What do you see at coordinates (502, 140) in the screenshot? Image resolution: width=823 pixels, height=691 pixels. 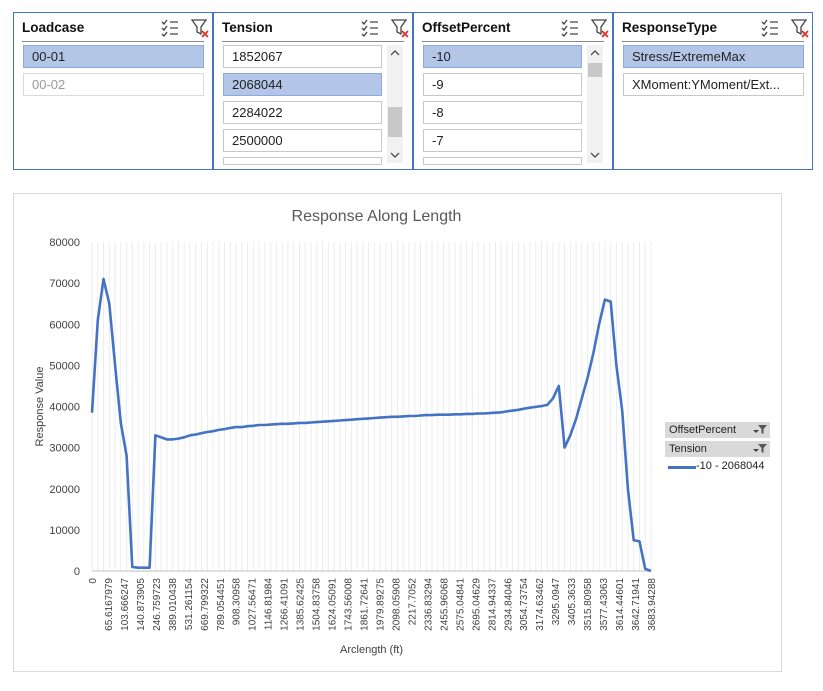 I see `slicer-item: -7` at bounding box center [502, 140].